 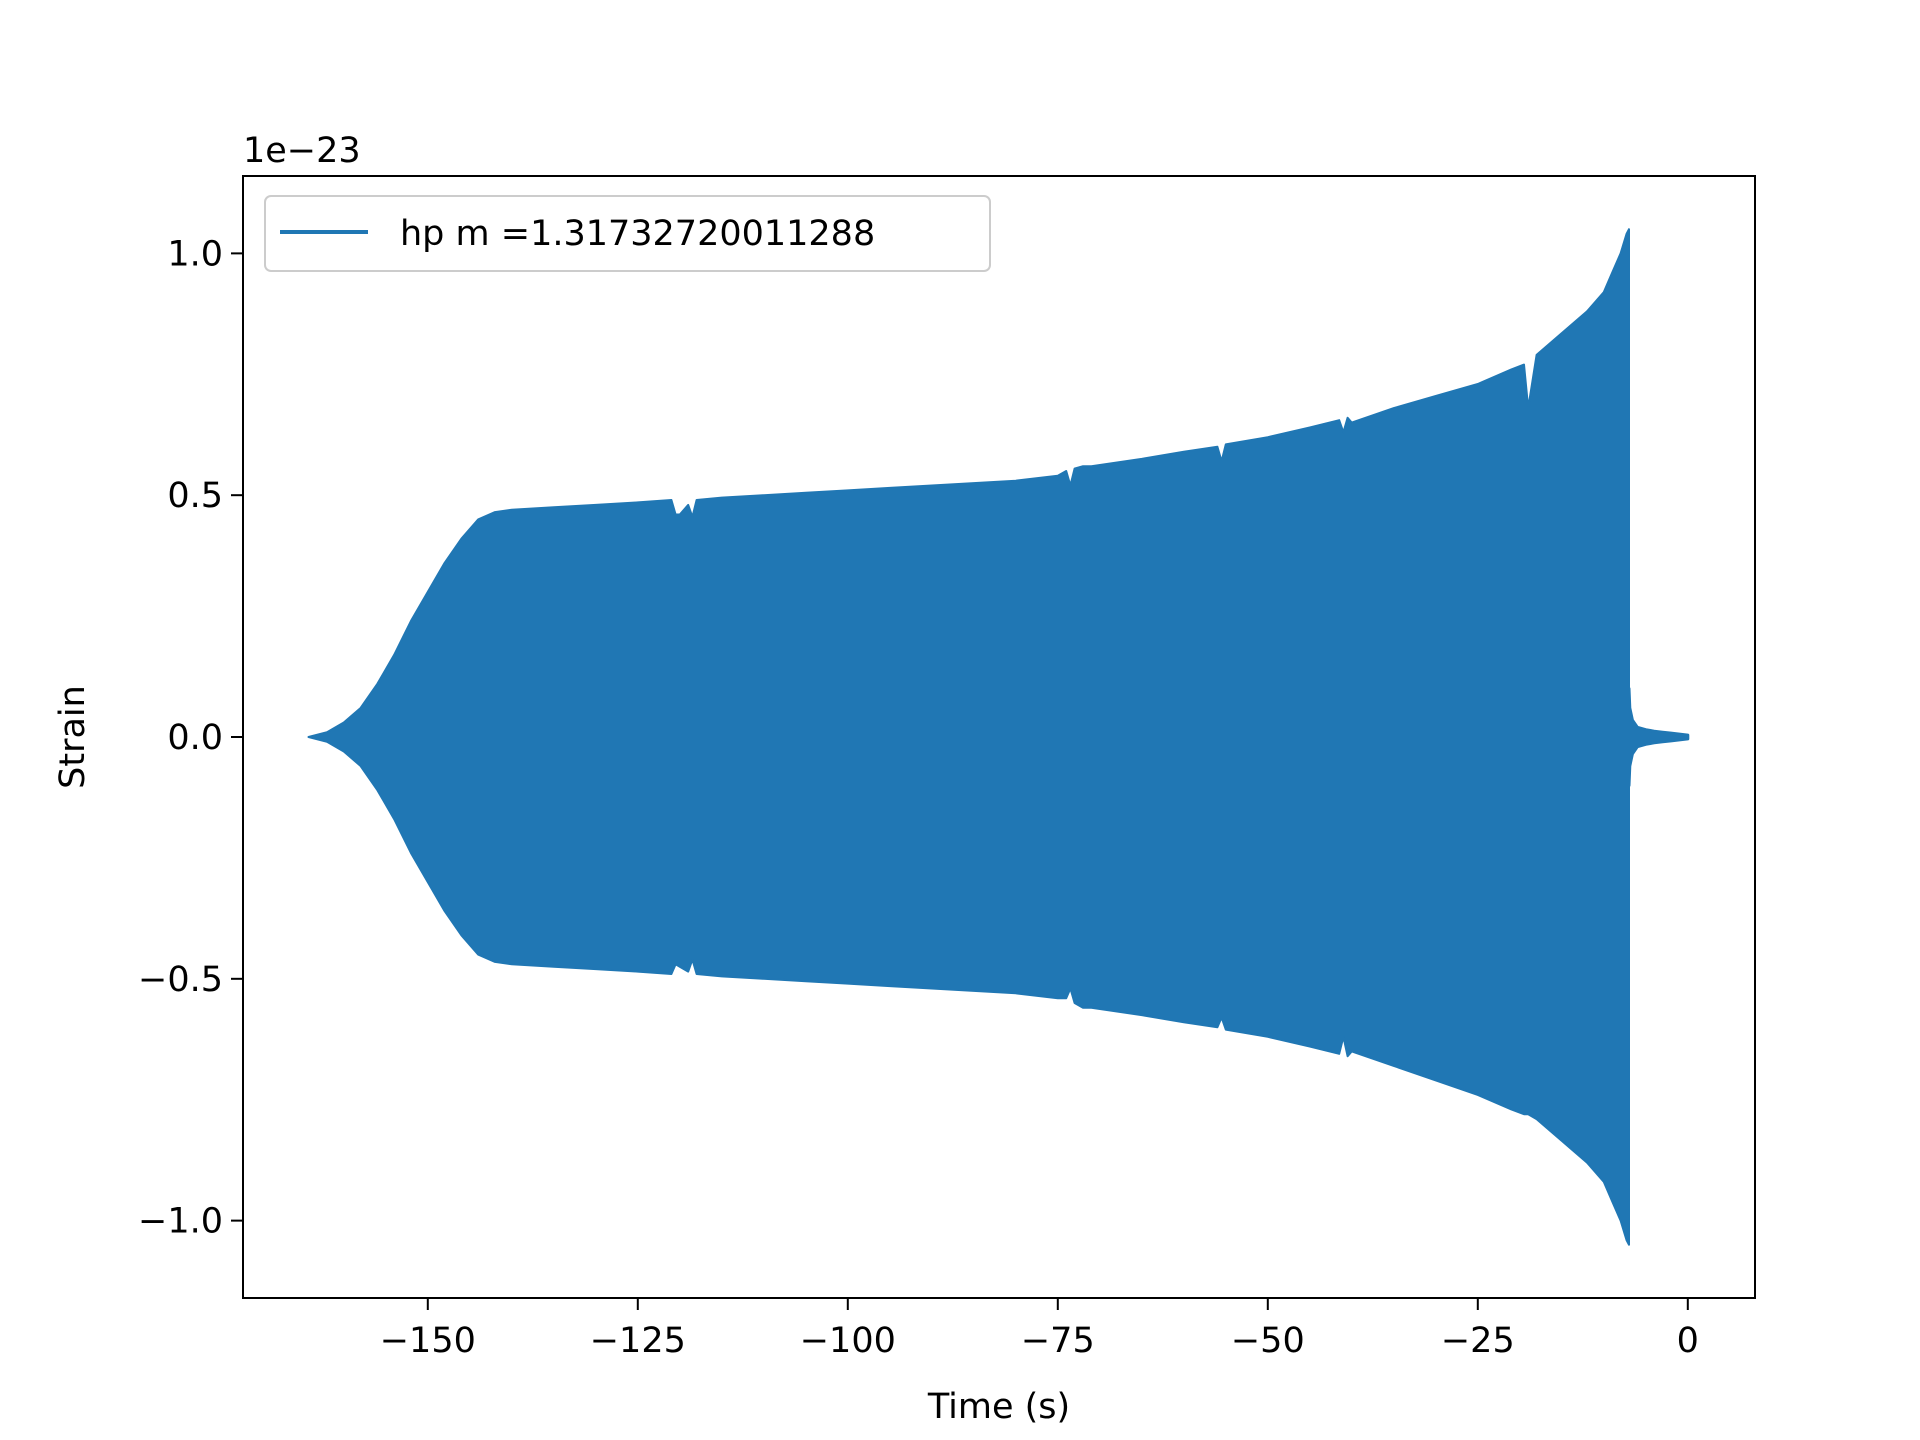 I want to click on legend-box, so click(x=627, y=233).